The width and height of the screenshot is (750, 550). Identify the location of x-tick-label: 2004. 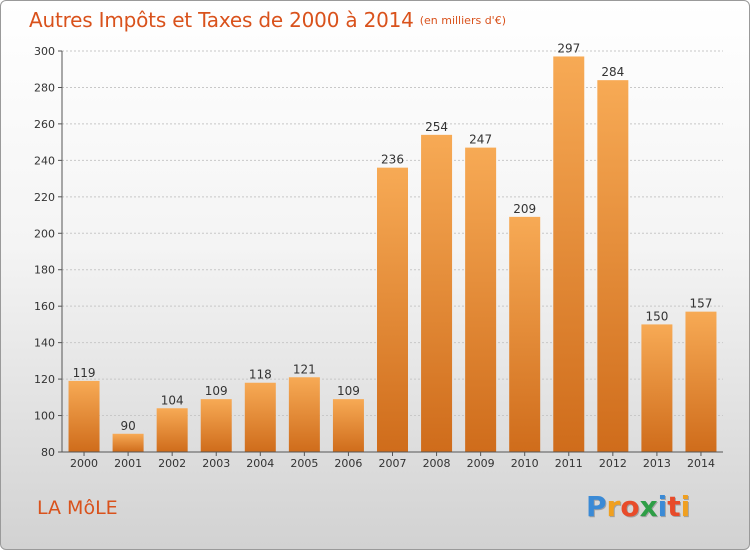
(260, 463).